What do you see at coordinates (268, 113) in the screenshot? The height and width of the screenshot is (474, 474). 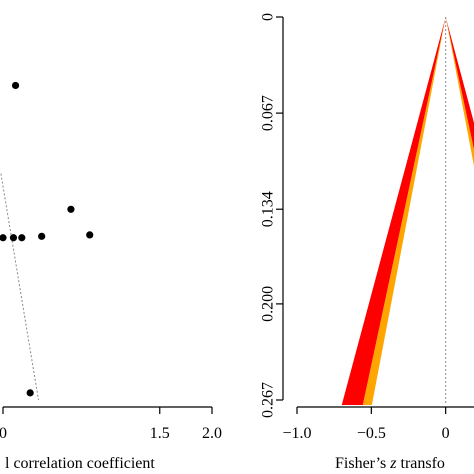 I see `right-y-tick-label-1: 0.067` at bounding box center [268, 113].